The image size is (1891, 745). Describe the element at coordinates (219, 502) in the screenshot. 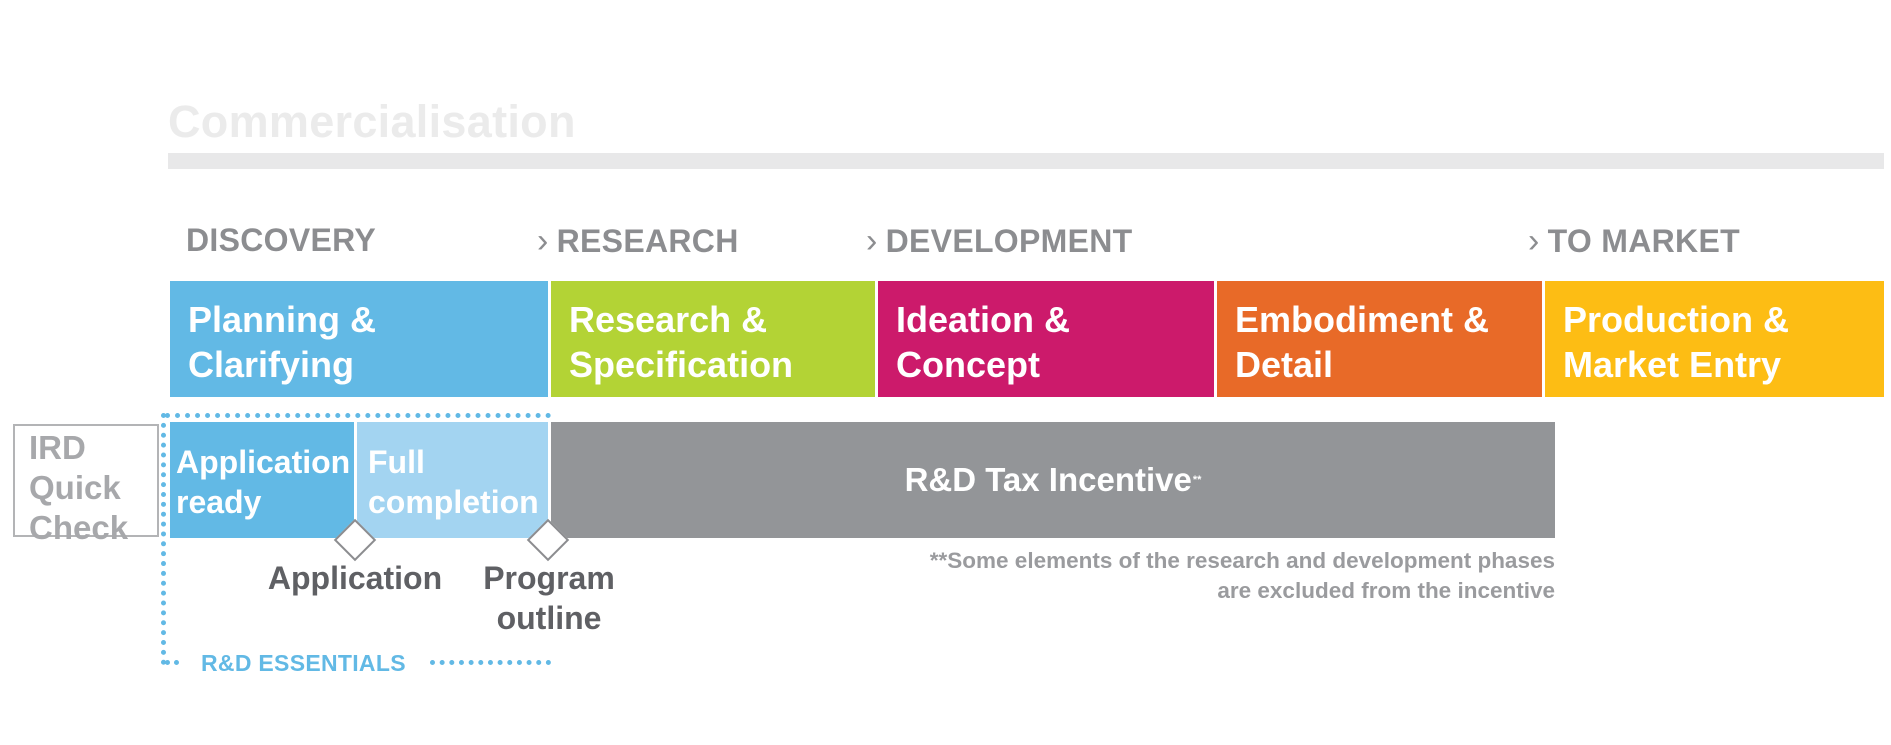

I see `substage-label-line2: ready` at that location.